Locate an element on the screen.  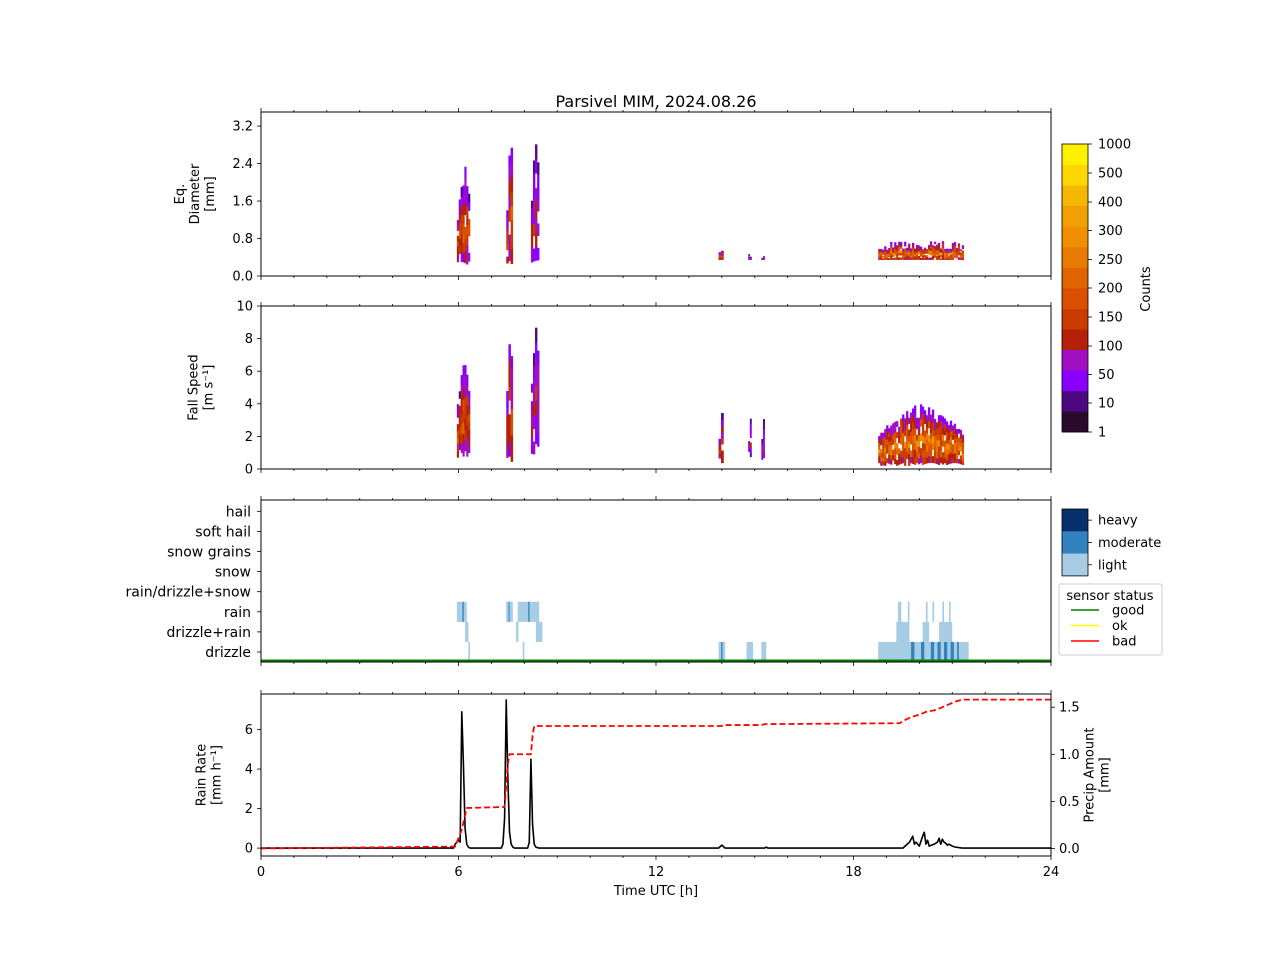
colorbar-tick-label: 250 is located at coordinates (1110, 260).